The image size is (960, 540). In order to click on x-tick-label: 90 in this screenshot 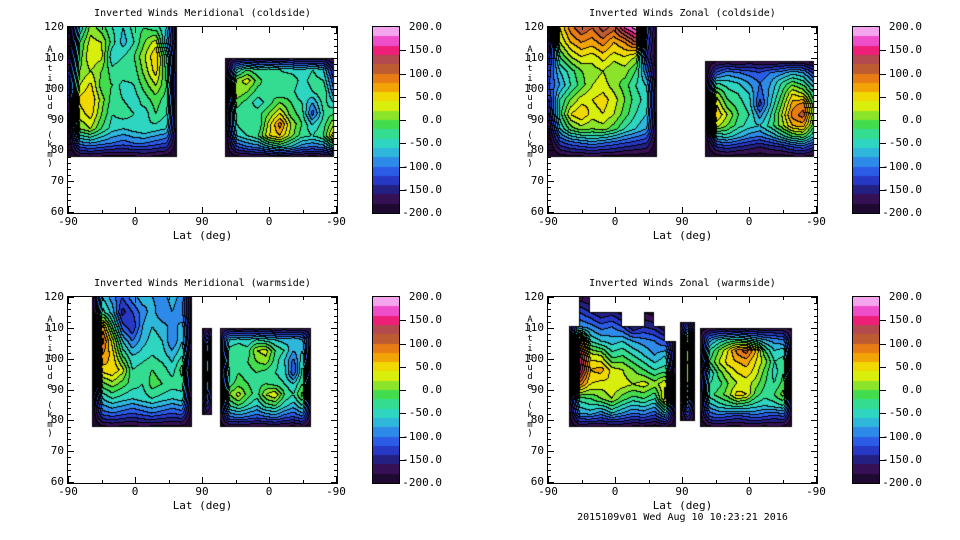, I will do `click(202, 491)`.